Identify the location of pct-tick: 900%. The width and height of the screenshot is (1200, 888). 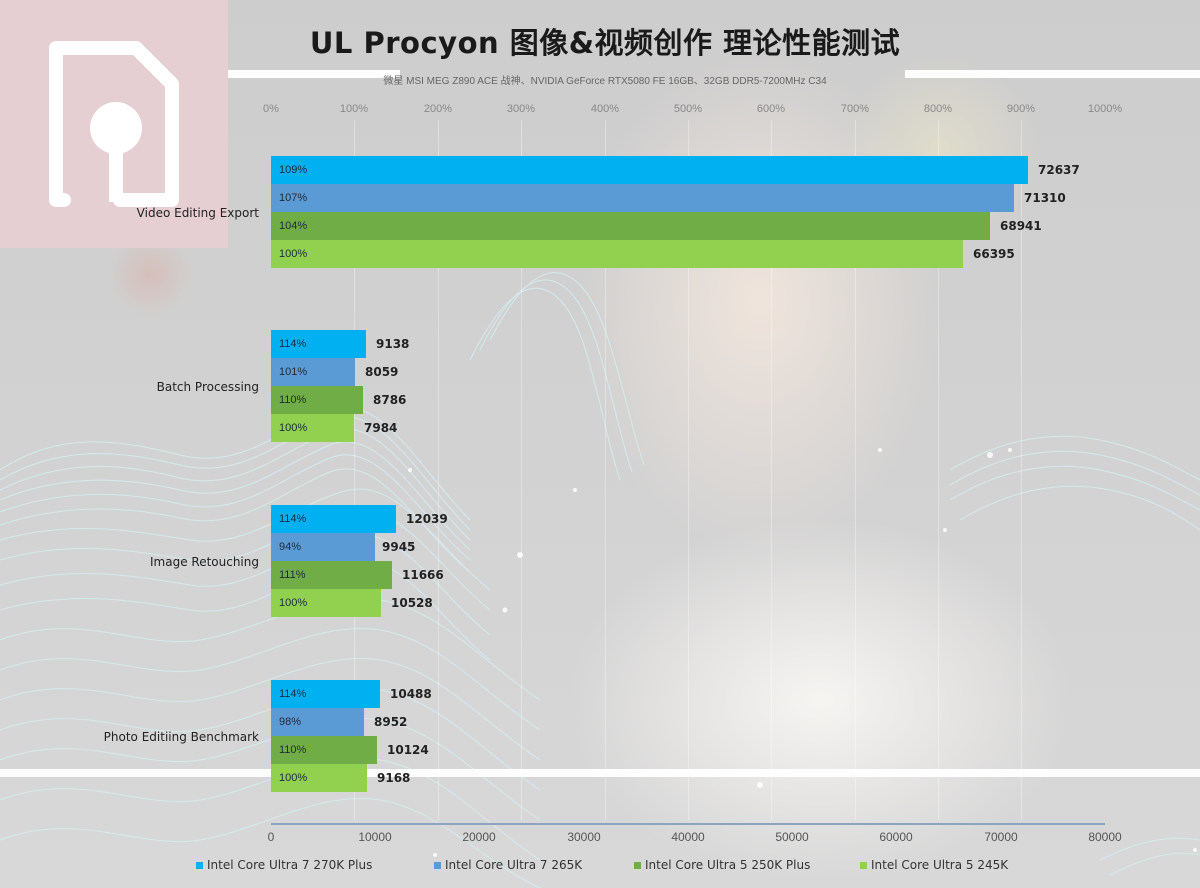
(1021, 109).